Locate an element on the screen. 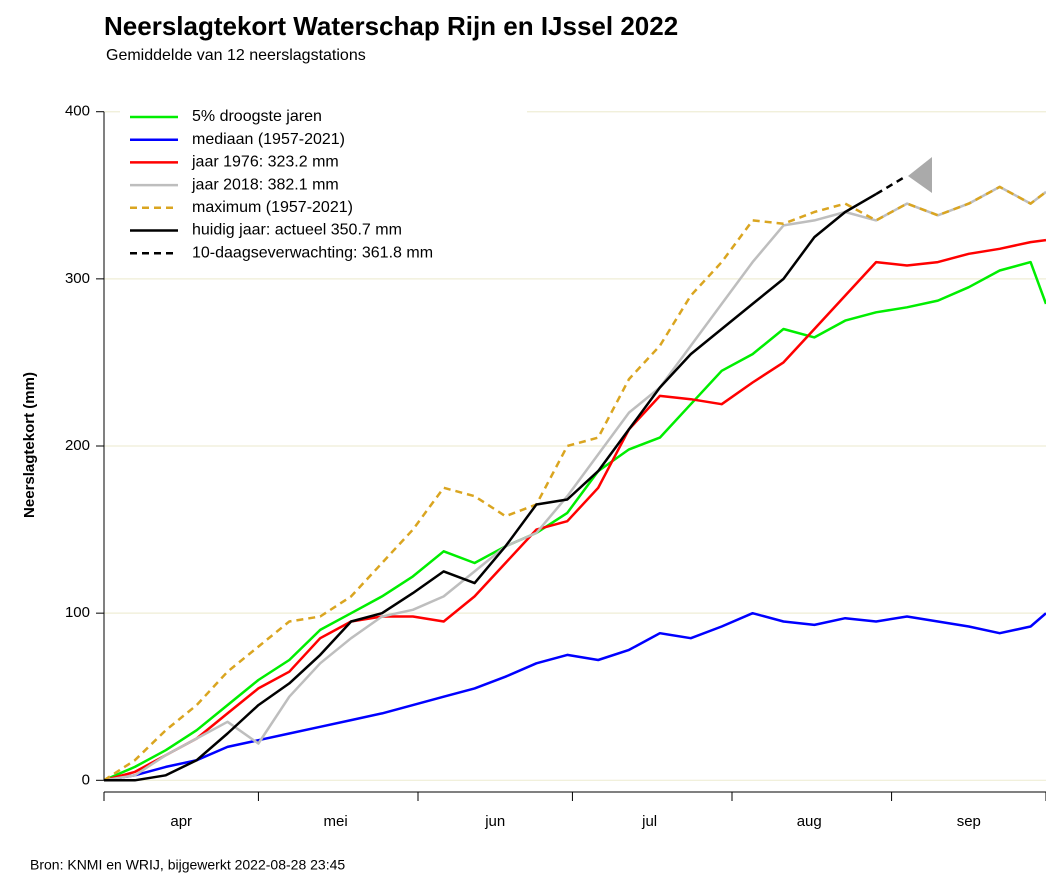  y-axis-label: Neerslagtekort (mm) is located at coordinates (29, 445).